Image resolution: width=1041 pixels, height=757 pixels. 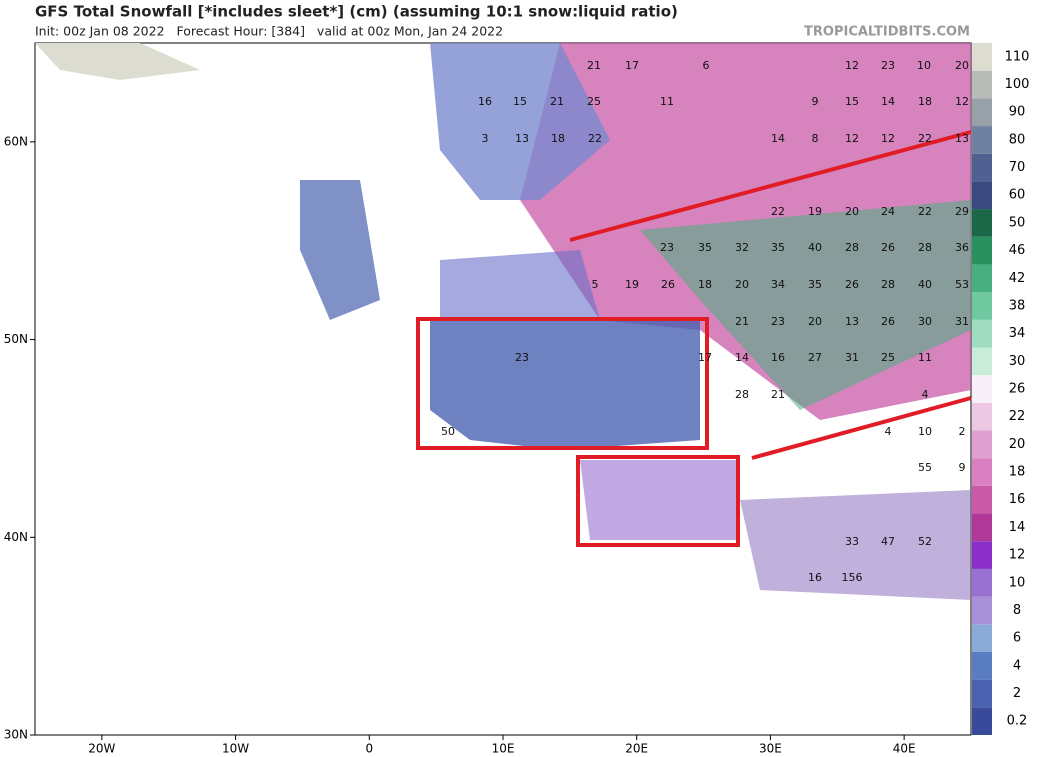 What do you see at coordinates (904, 749) in the screenshot?
I see `x-tick-label: 40E` at bounding box center [904, 749].